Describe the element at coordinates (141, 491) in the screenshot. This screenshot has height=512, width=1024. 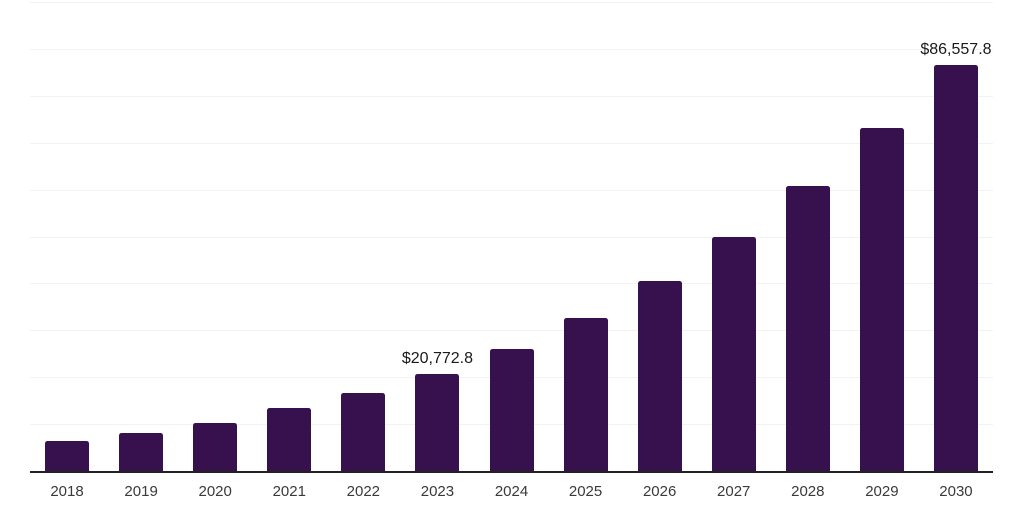
I see `x-tick-label-2019: 2019` at that location.